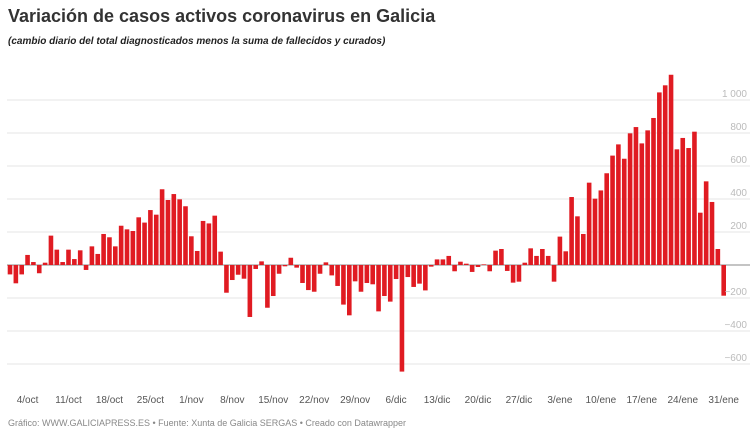 The image size is (756, 447). Describe the element at coordinates (738, 160) in the screenshot. I see `y-tick-label: 600` at that location.